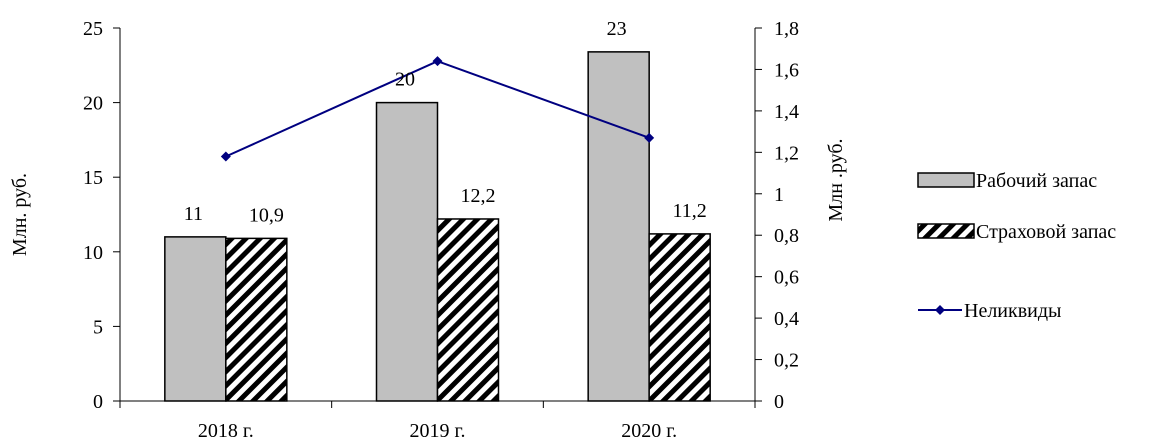  Describe the element at coordinates (93, 178) in the screenshot. I see `left-tick-label: 15` at that location.